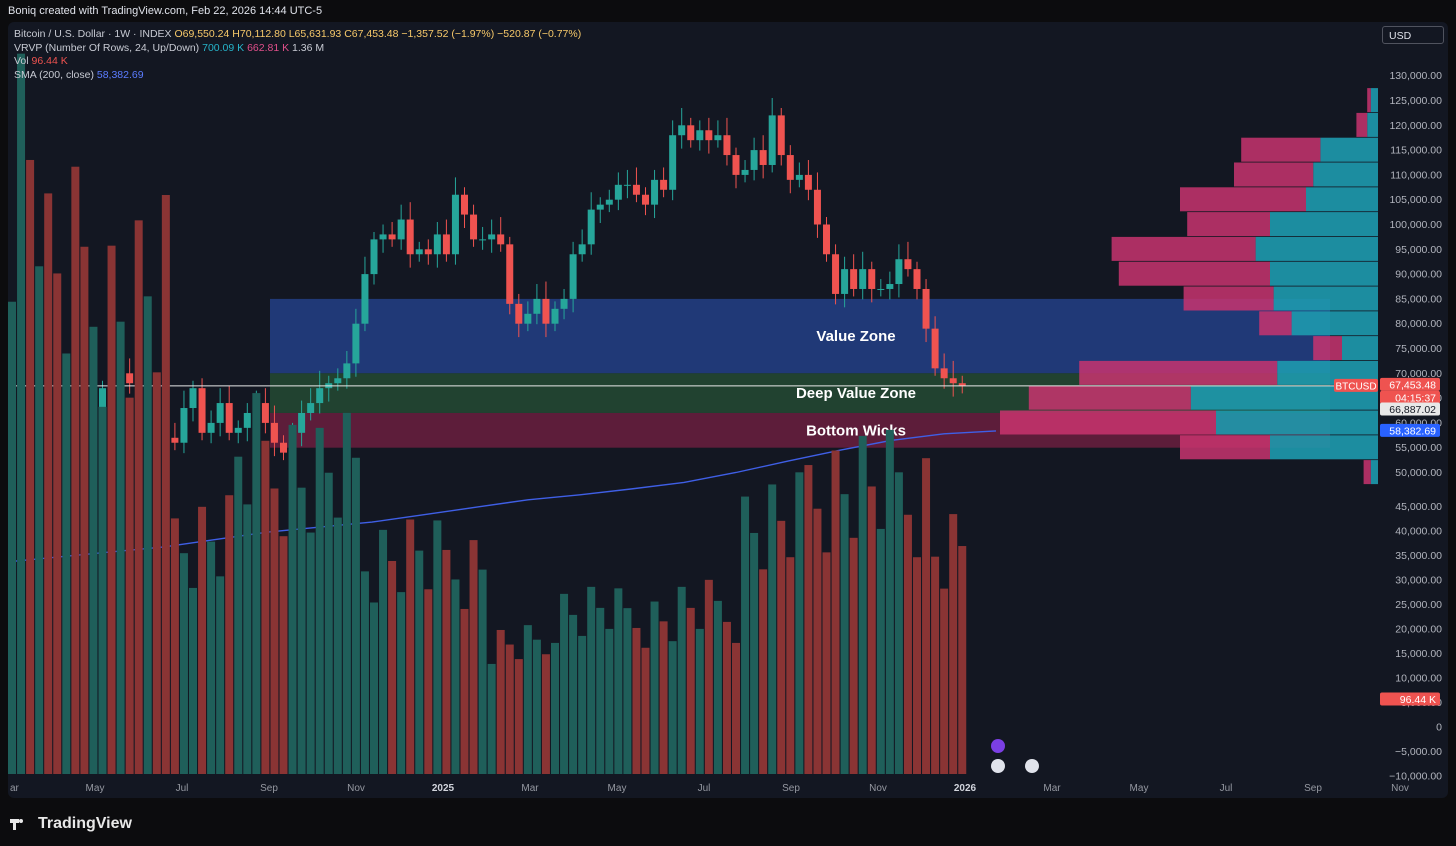  I want to click on price-tick-label: 10,000.00, so click(1418, 679).